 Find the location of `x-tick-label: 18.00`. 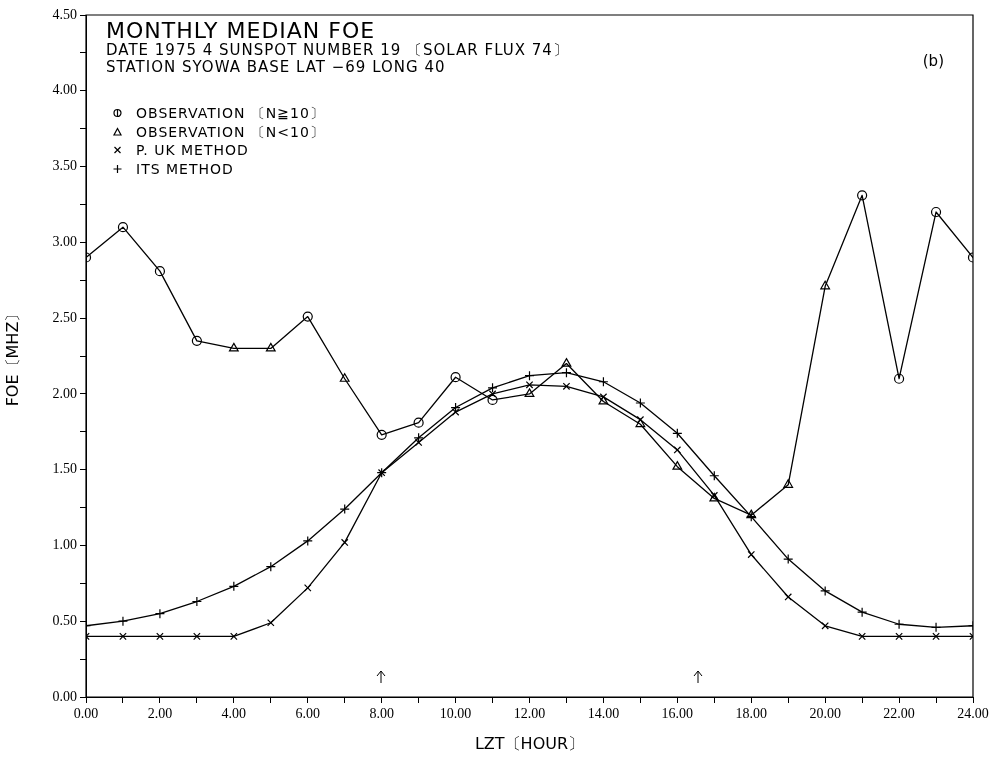

x-tick-label: 18.00 is located at coordinates (751, 714).